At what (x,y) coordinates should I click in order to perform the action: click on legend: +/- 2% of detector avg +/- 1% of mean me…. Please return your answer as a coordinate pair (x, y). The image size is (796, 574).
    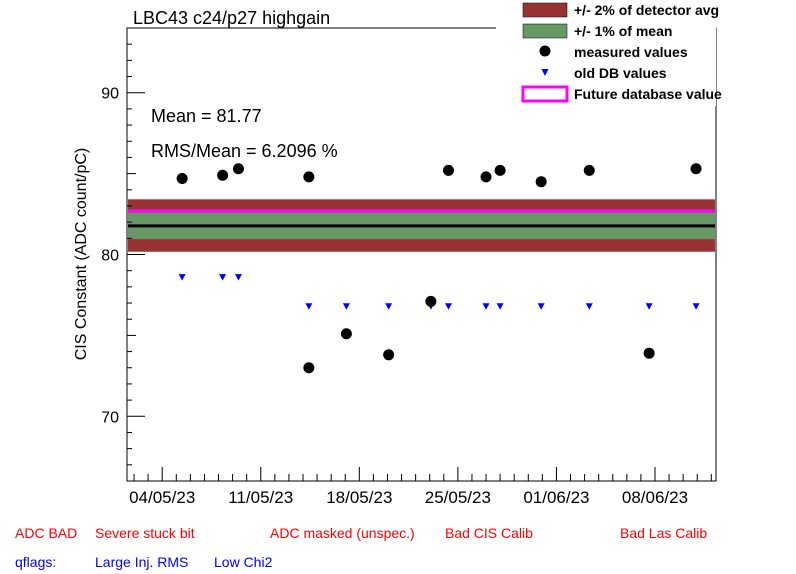
    Looking at the image, I should click on (609, 53).